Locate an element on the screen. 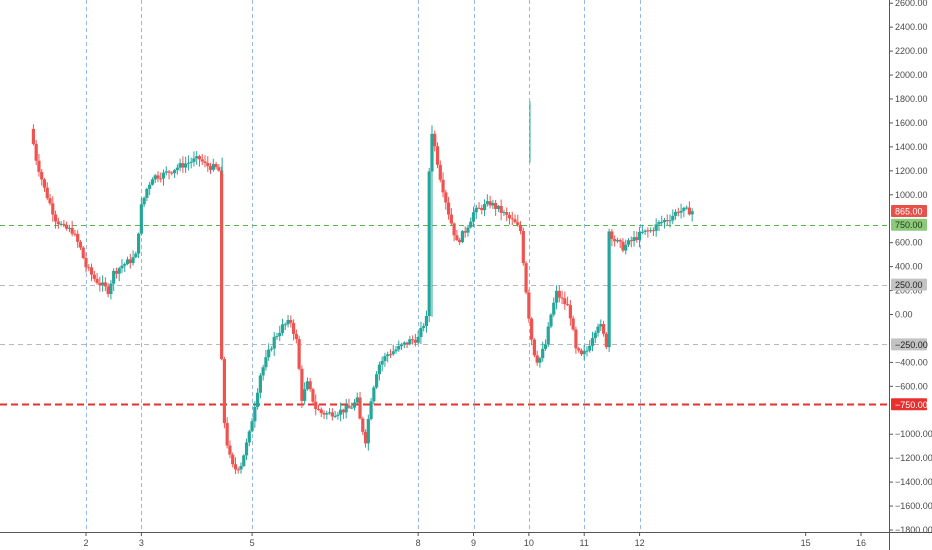 The image size is (932, 550). y-tick-label: 2000.00 is located at coordinates (911, 75).